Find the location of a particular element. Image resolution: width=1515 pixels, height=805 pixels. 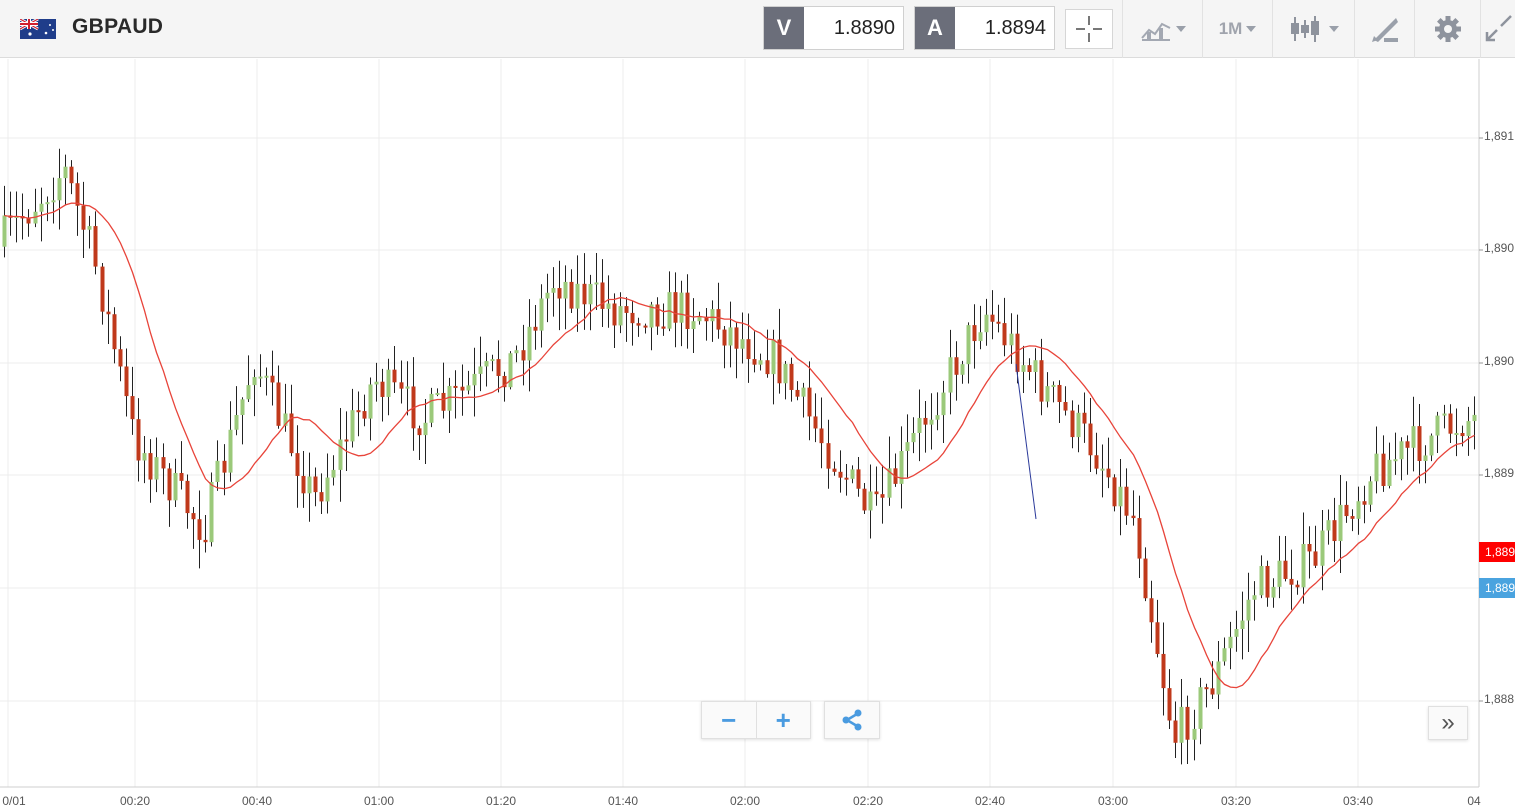

x-tick-label: 03:20 is located at coordinates (1236, 799).